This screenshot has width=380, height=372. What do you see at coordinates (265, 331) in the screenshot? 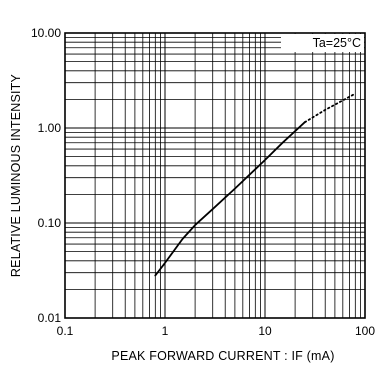
I see `x-tick-label: 10` at bounding box center [265, 331].